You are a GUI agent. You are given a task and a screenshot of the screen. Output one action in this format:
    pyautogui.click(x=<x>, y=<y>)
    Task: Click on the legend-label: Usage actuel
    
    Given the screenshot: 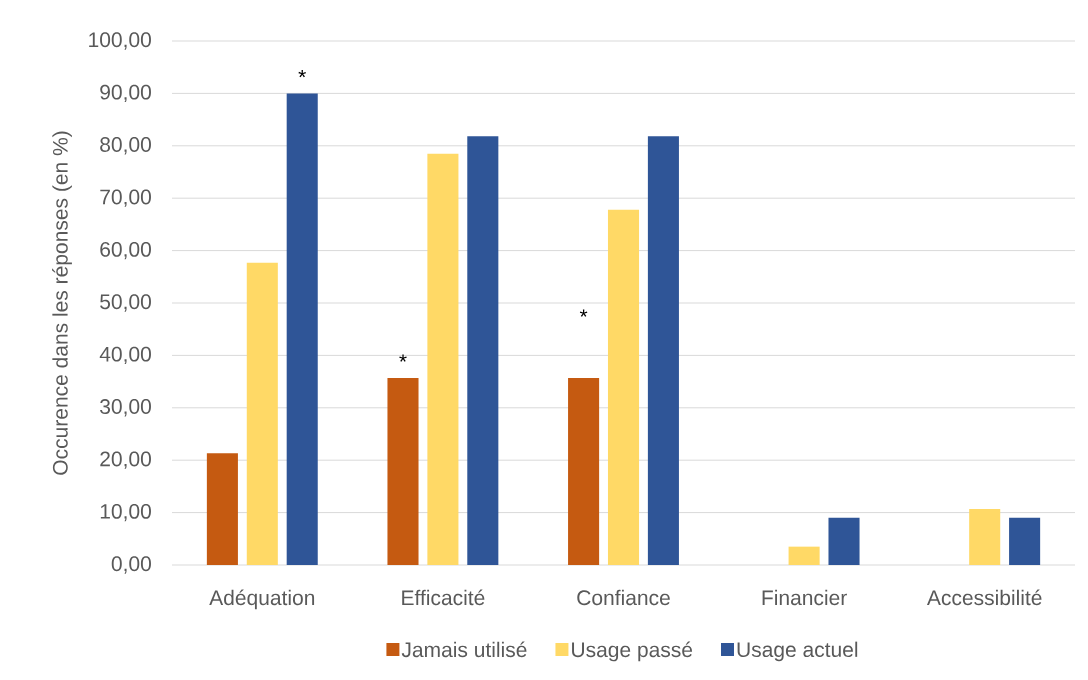 What is the action you would take?
    pyautogui.click(x=797, y=651)
    